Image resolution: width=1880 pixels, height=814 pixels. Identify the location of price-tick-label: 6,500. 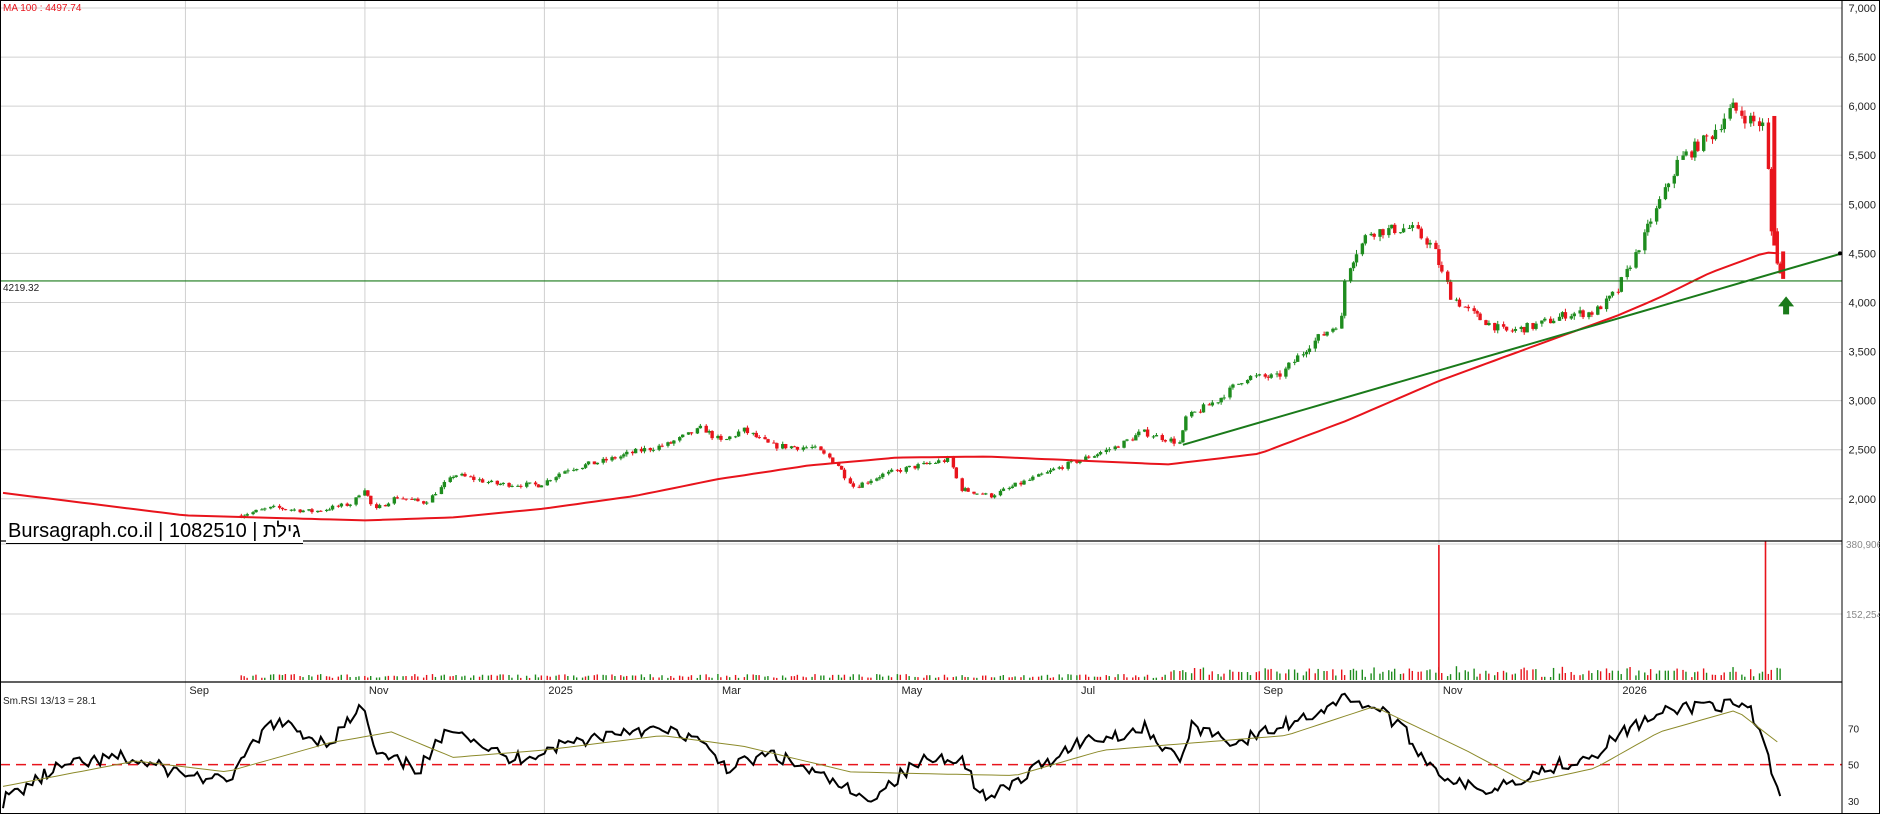
(1862, 58).